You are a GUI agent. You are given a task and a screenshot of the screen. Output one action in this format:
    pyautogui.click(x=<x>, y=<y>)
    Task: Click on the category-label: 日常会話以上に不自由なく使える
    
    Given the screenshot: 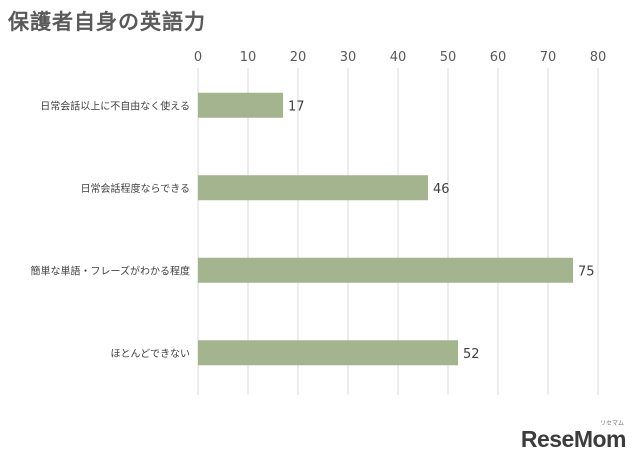 What is the action you would take?
    pyautogui.click(x=115, y=105)
    